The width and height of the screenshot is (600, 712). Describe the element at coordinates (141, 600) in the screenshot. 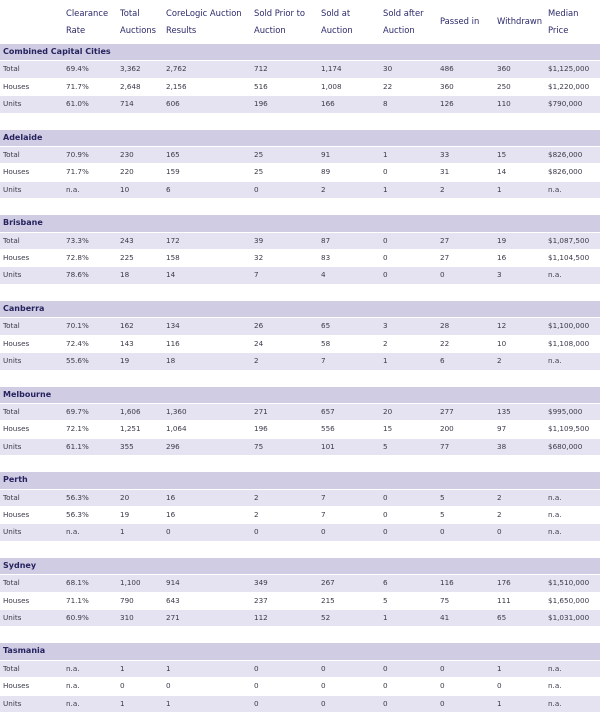

I see `table-cell: 790` at that location.